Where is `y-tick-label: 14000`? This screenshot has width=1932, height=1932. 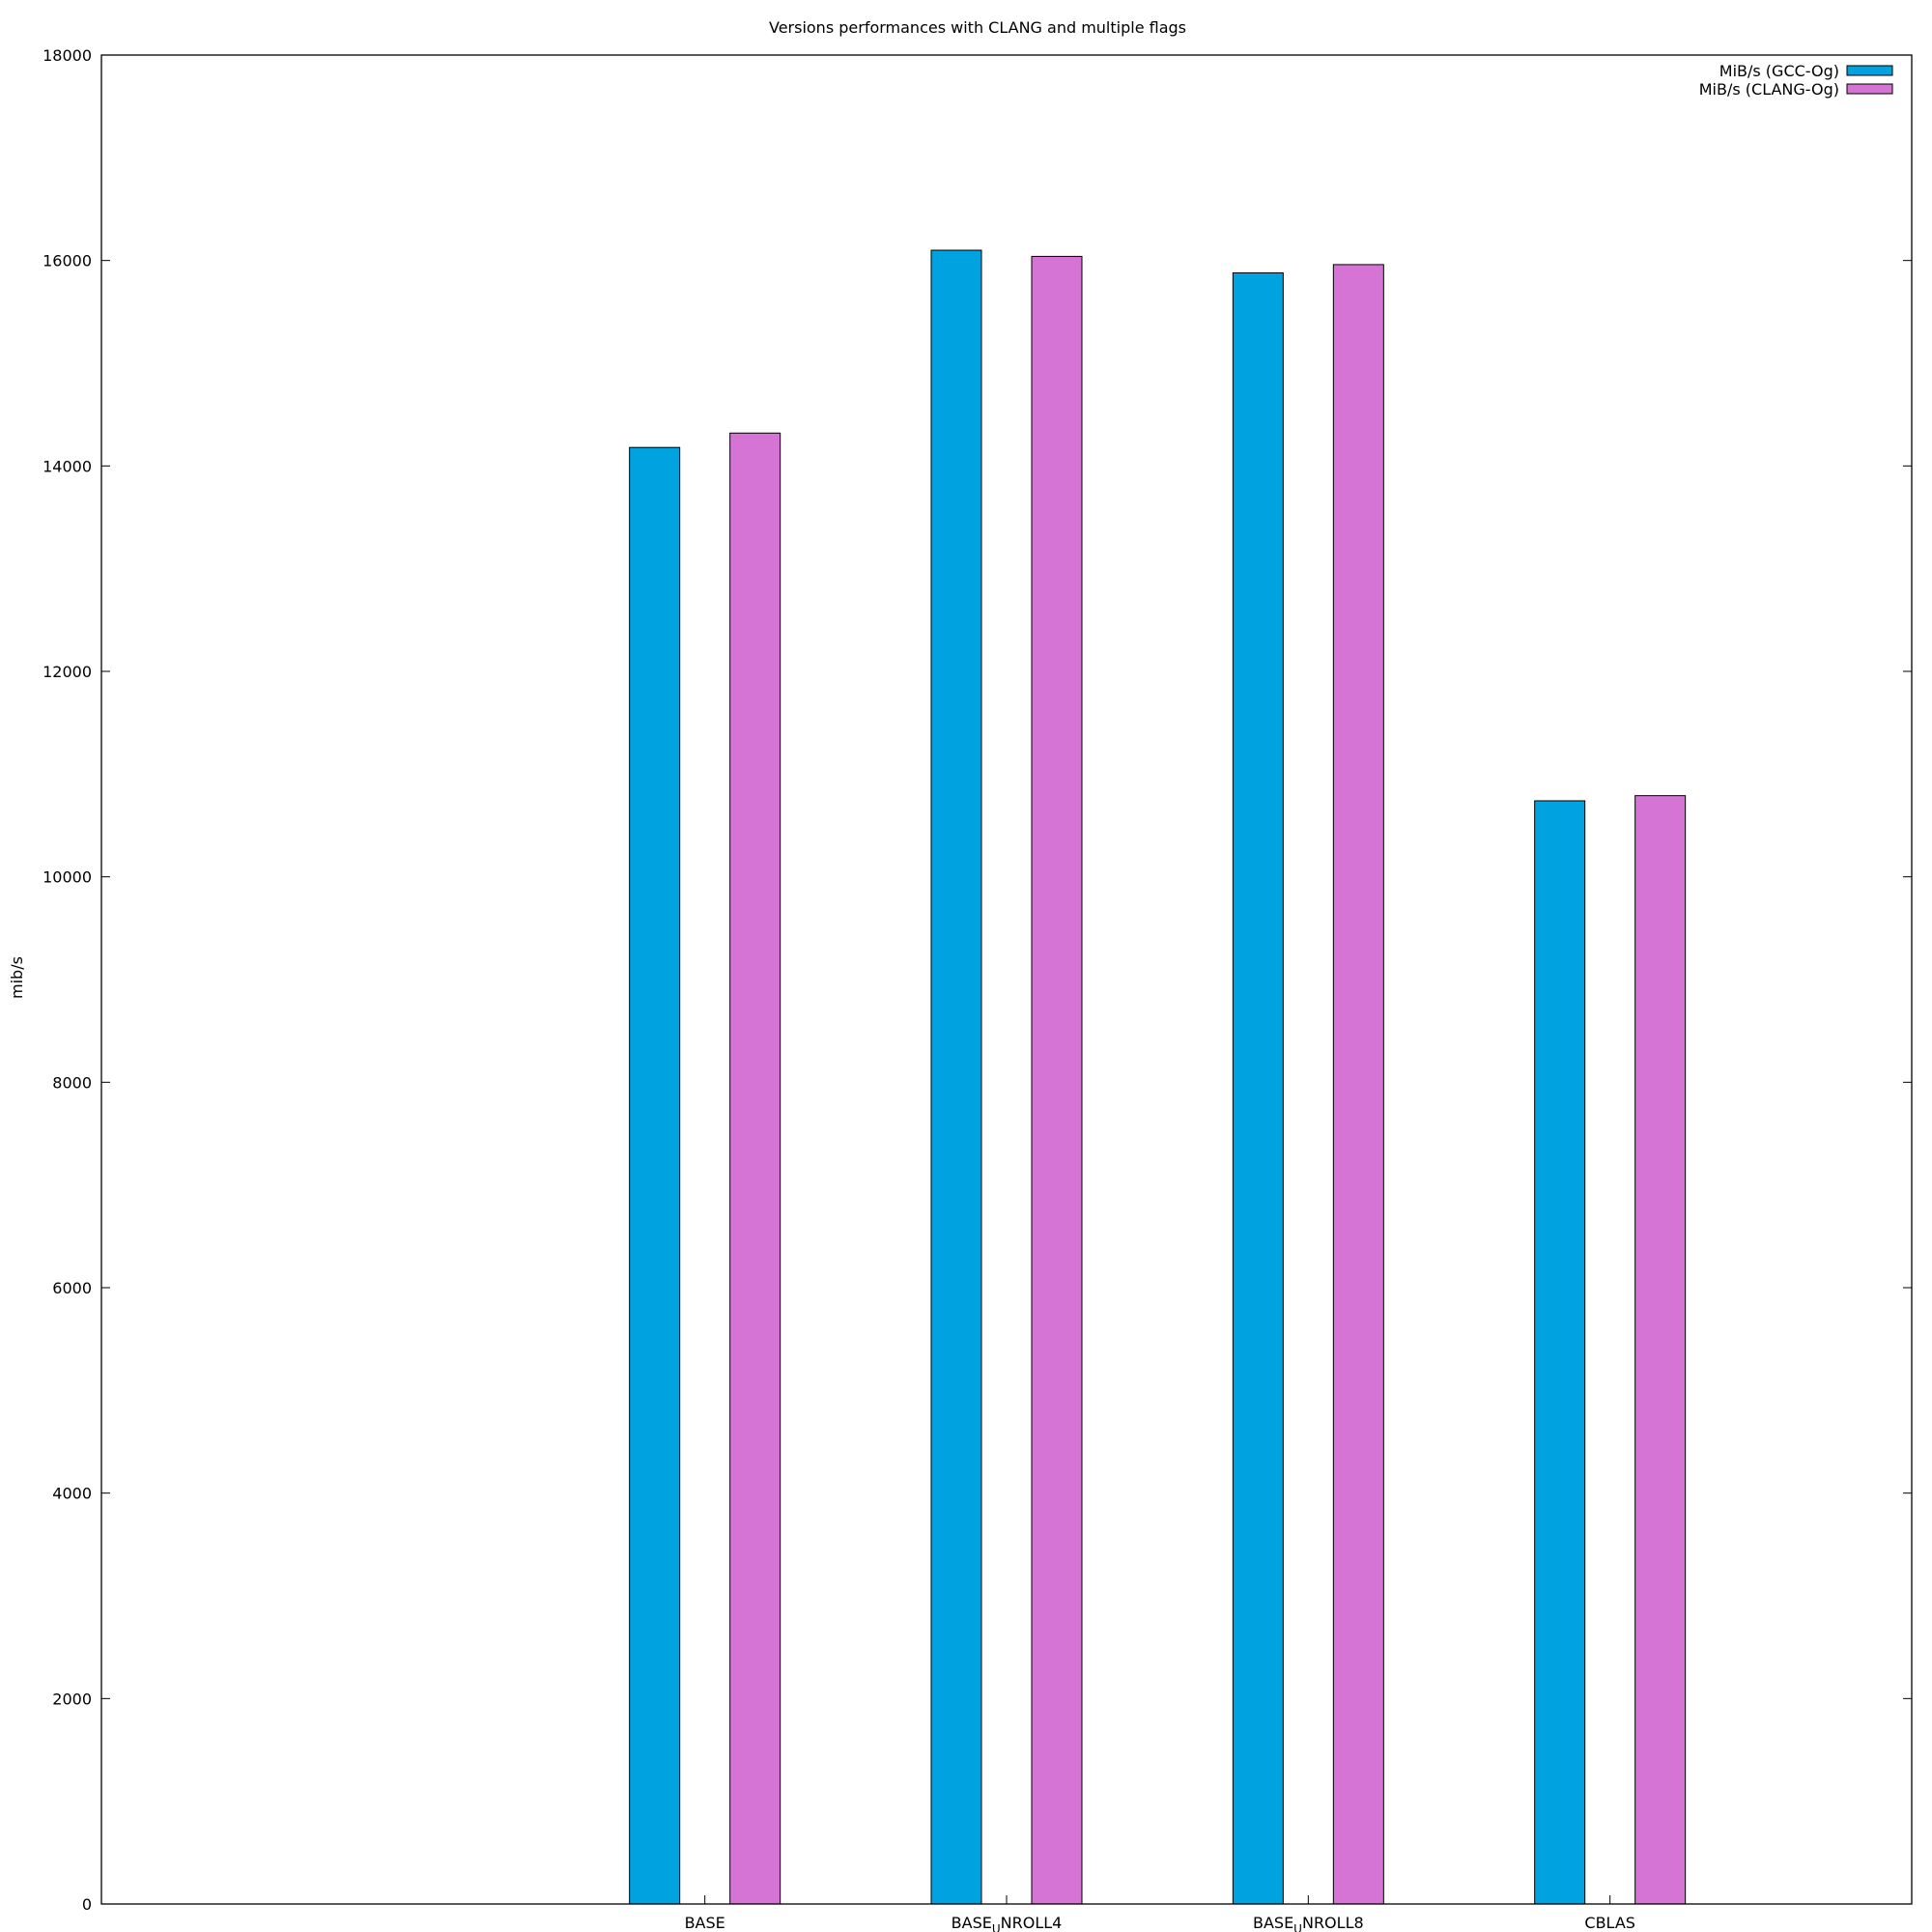
y-tick-label: 14000 is located at coordinates (67, 466).